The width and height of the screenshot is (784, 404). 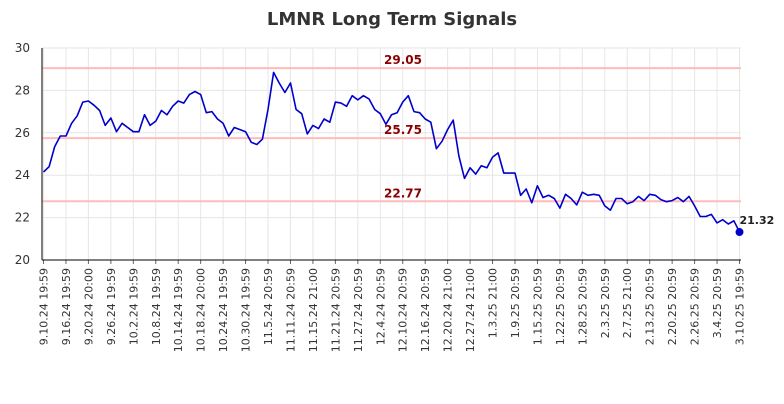 What do you see at coordinates (757, 220) in the screenshot?
I see `last-price-label: 21.32` at bounding box center [757, 220].